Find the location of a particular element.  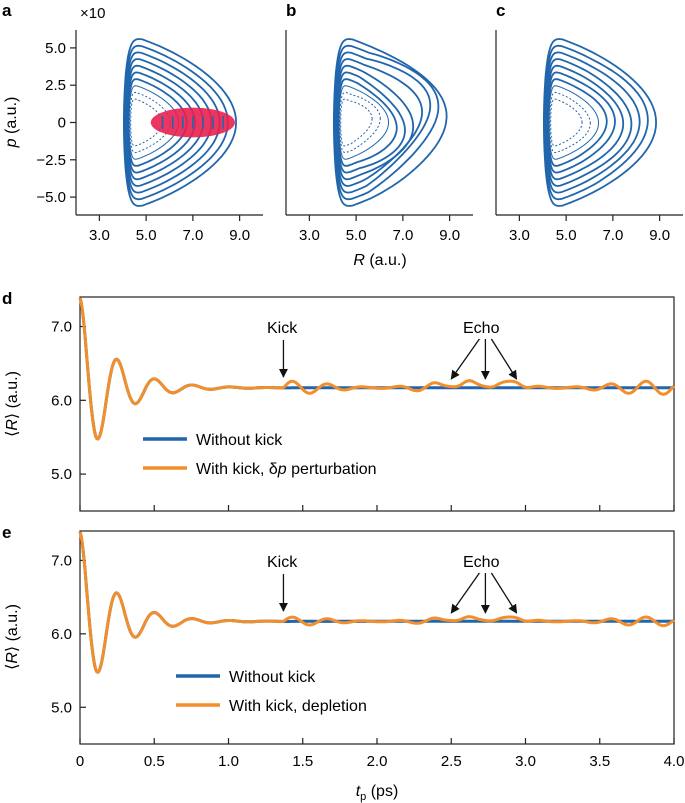

panel-e-echo-arrows is located at coordinates (484, 593).